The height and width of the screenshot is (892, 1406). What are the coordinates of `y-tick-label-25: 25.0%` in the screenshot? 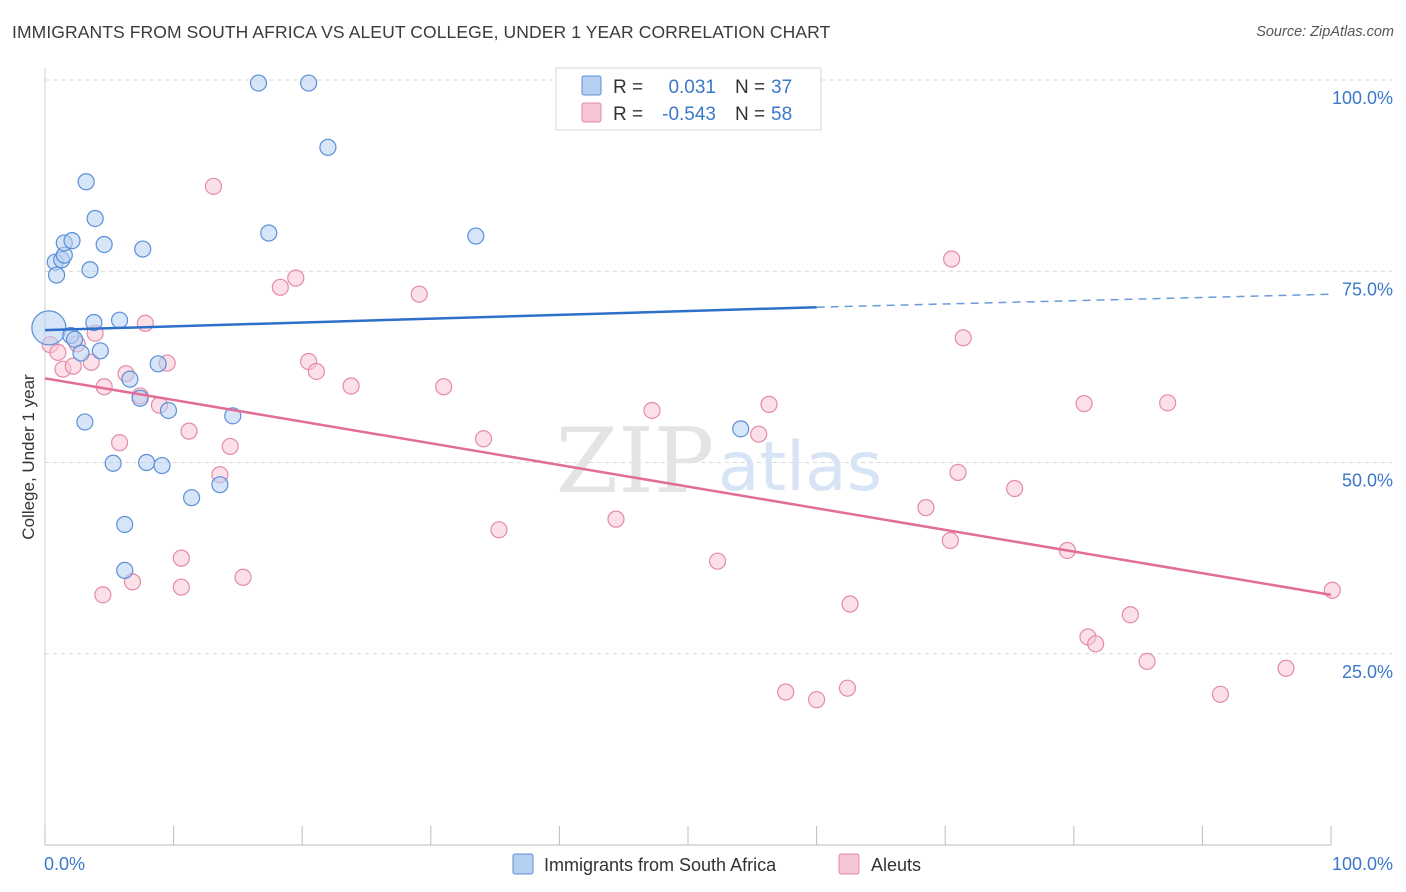 It's located at (1367, 672).